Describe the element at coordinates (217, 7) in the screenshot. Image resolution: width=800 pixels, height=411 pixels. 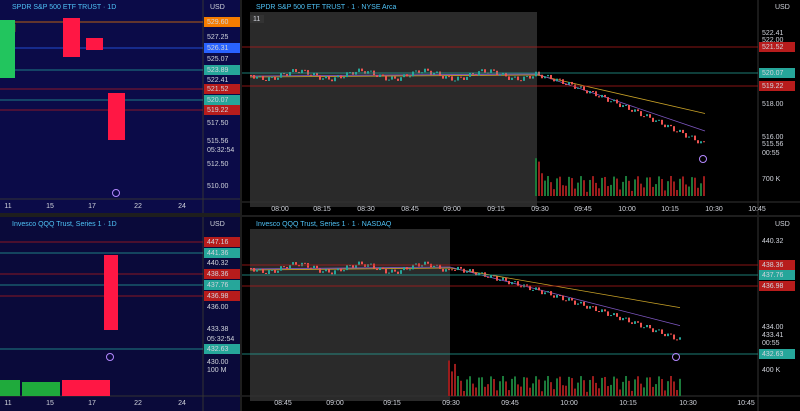
I see `currency: USD` at that location.